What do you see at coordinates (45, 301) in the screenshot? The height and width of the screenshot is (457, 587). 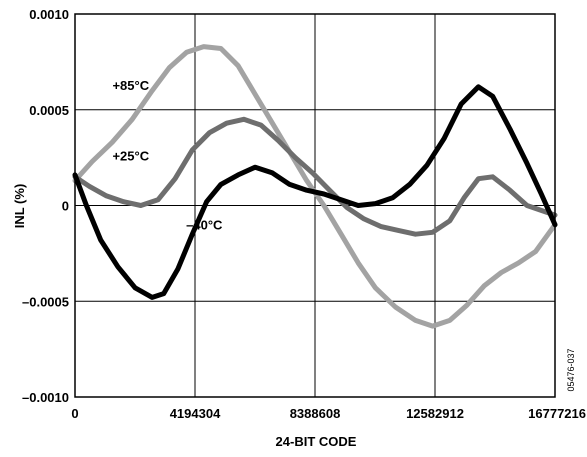 I see `y-tick-label-3: –0.0005` at bounding box center [45, 301].